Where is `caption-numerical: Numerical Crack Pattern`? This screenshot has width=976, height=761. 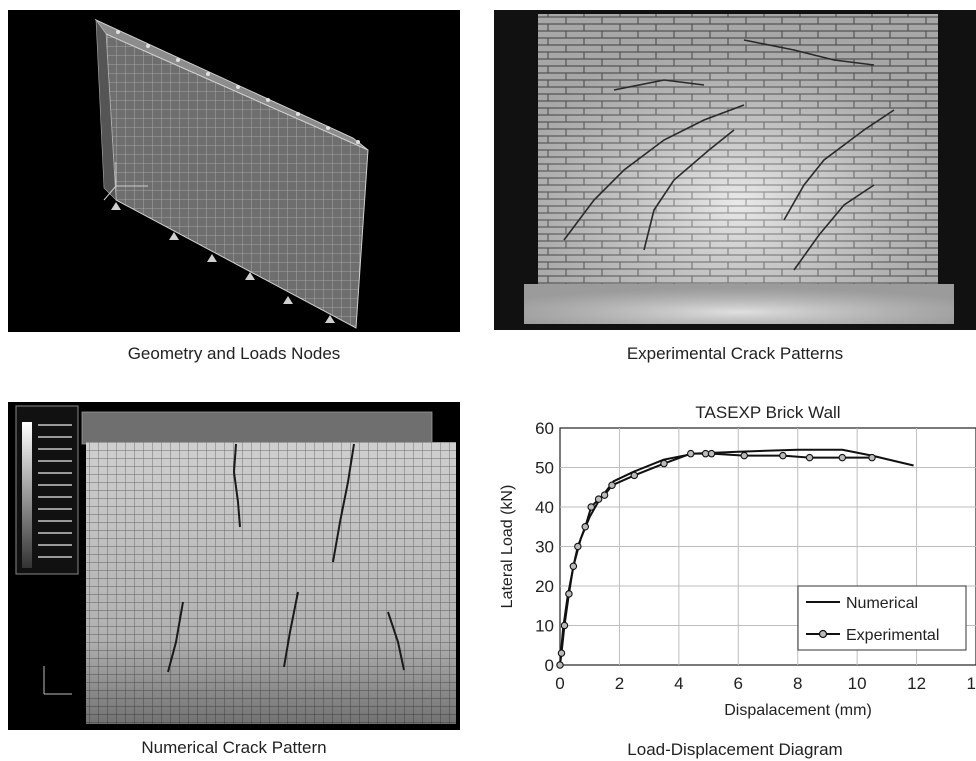
caption-numerical: Numerical Crack Pattern is located at coordinates (234, 747).